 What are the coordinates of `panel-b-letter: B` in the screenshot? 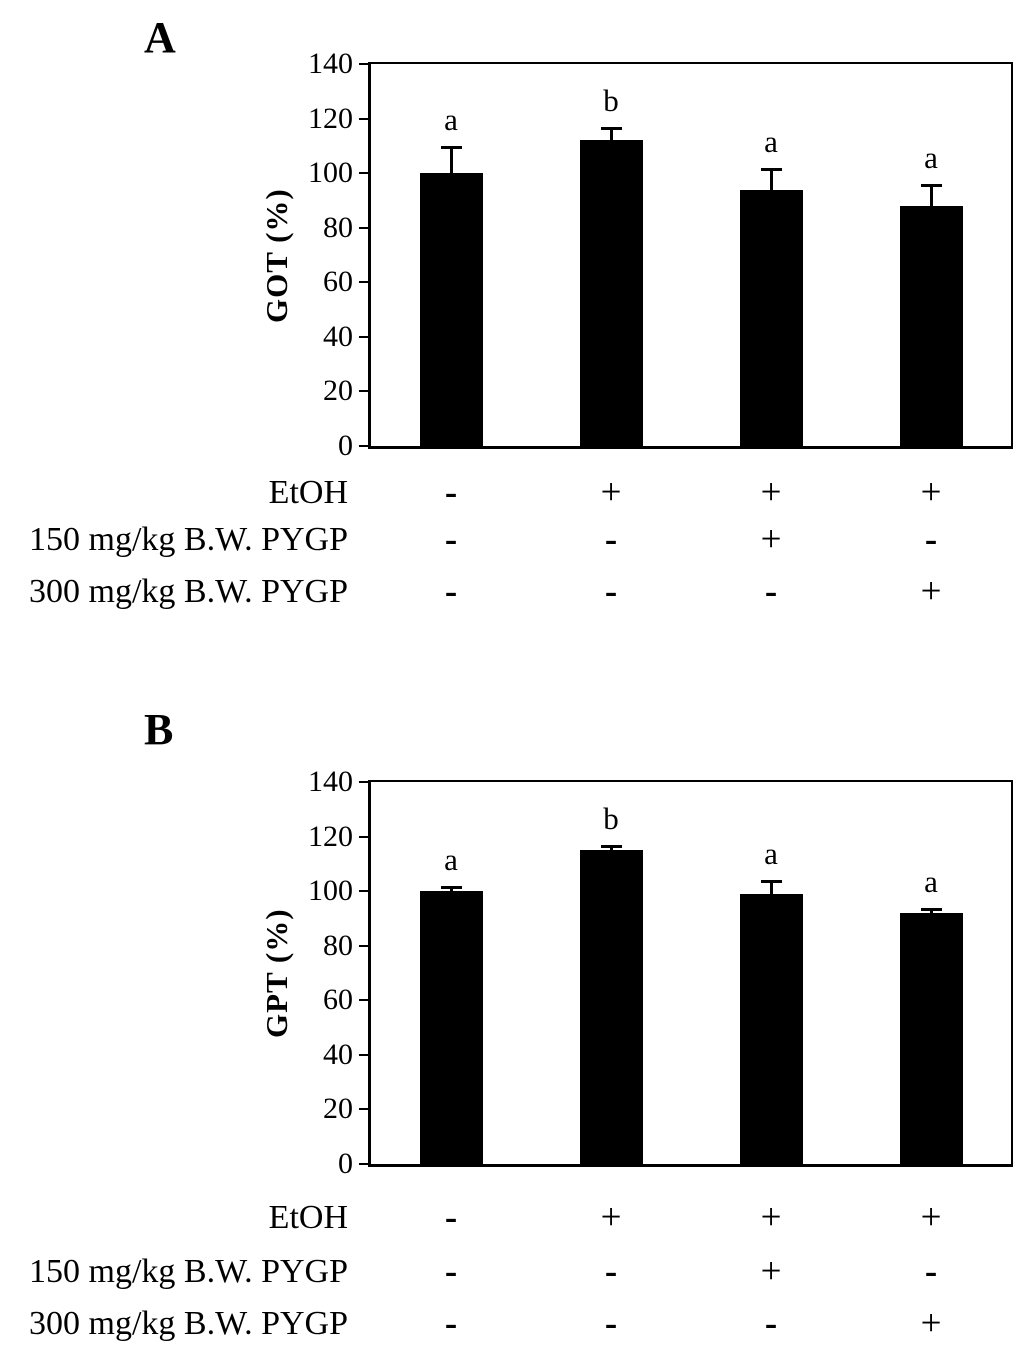 It's located at (159, 729).